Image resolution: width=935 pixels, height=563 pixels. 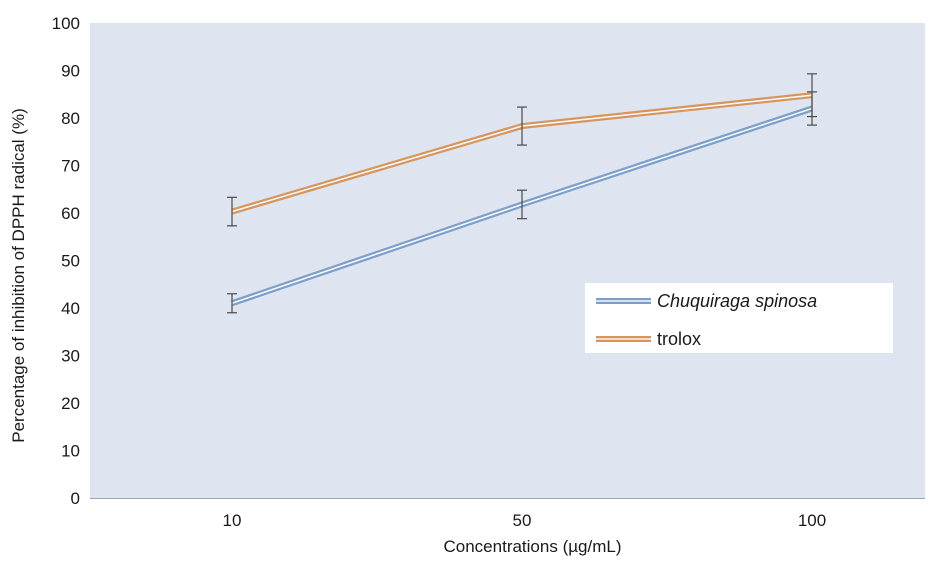 I want to click on x-axis: 10 50 100, so click(x=525, y=520).